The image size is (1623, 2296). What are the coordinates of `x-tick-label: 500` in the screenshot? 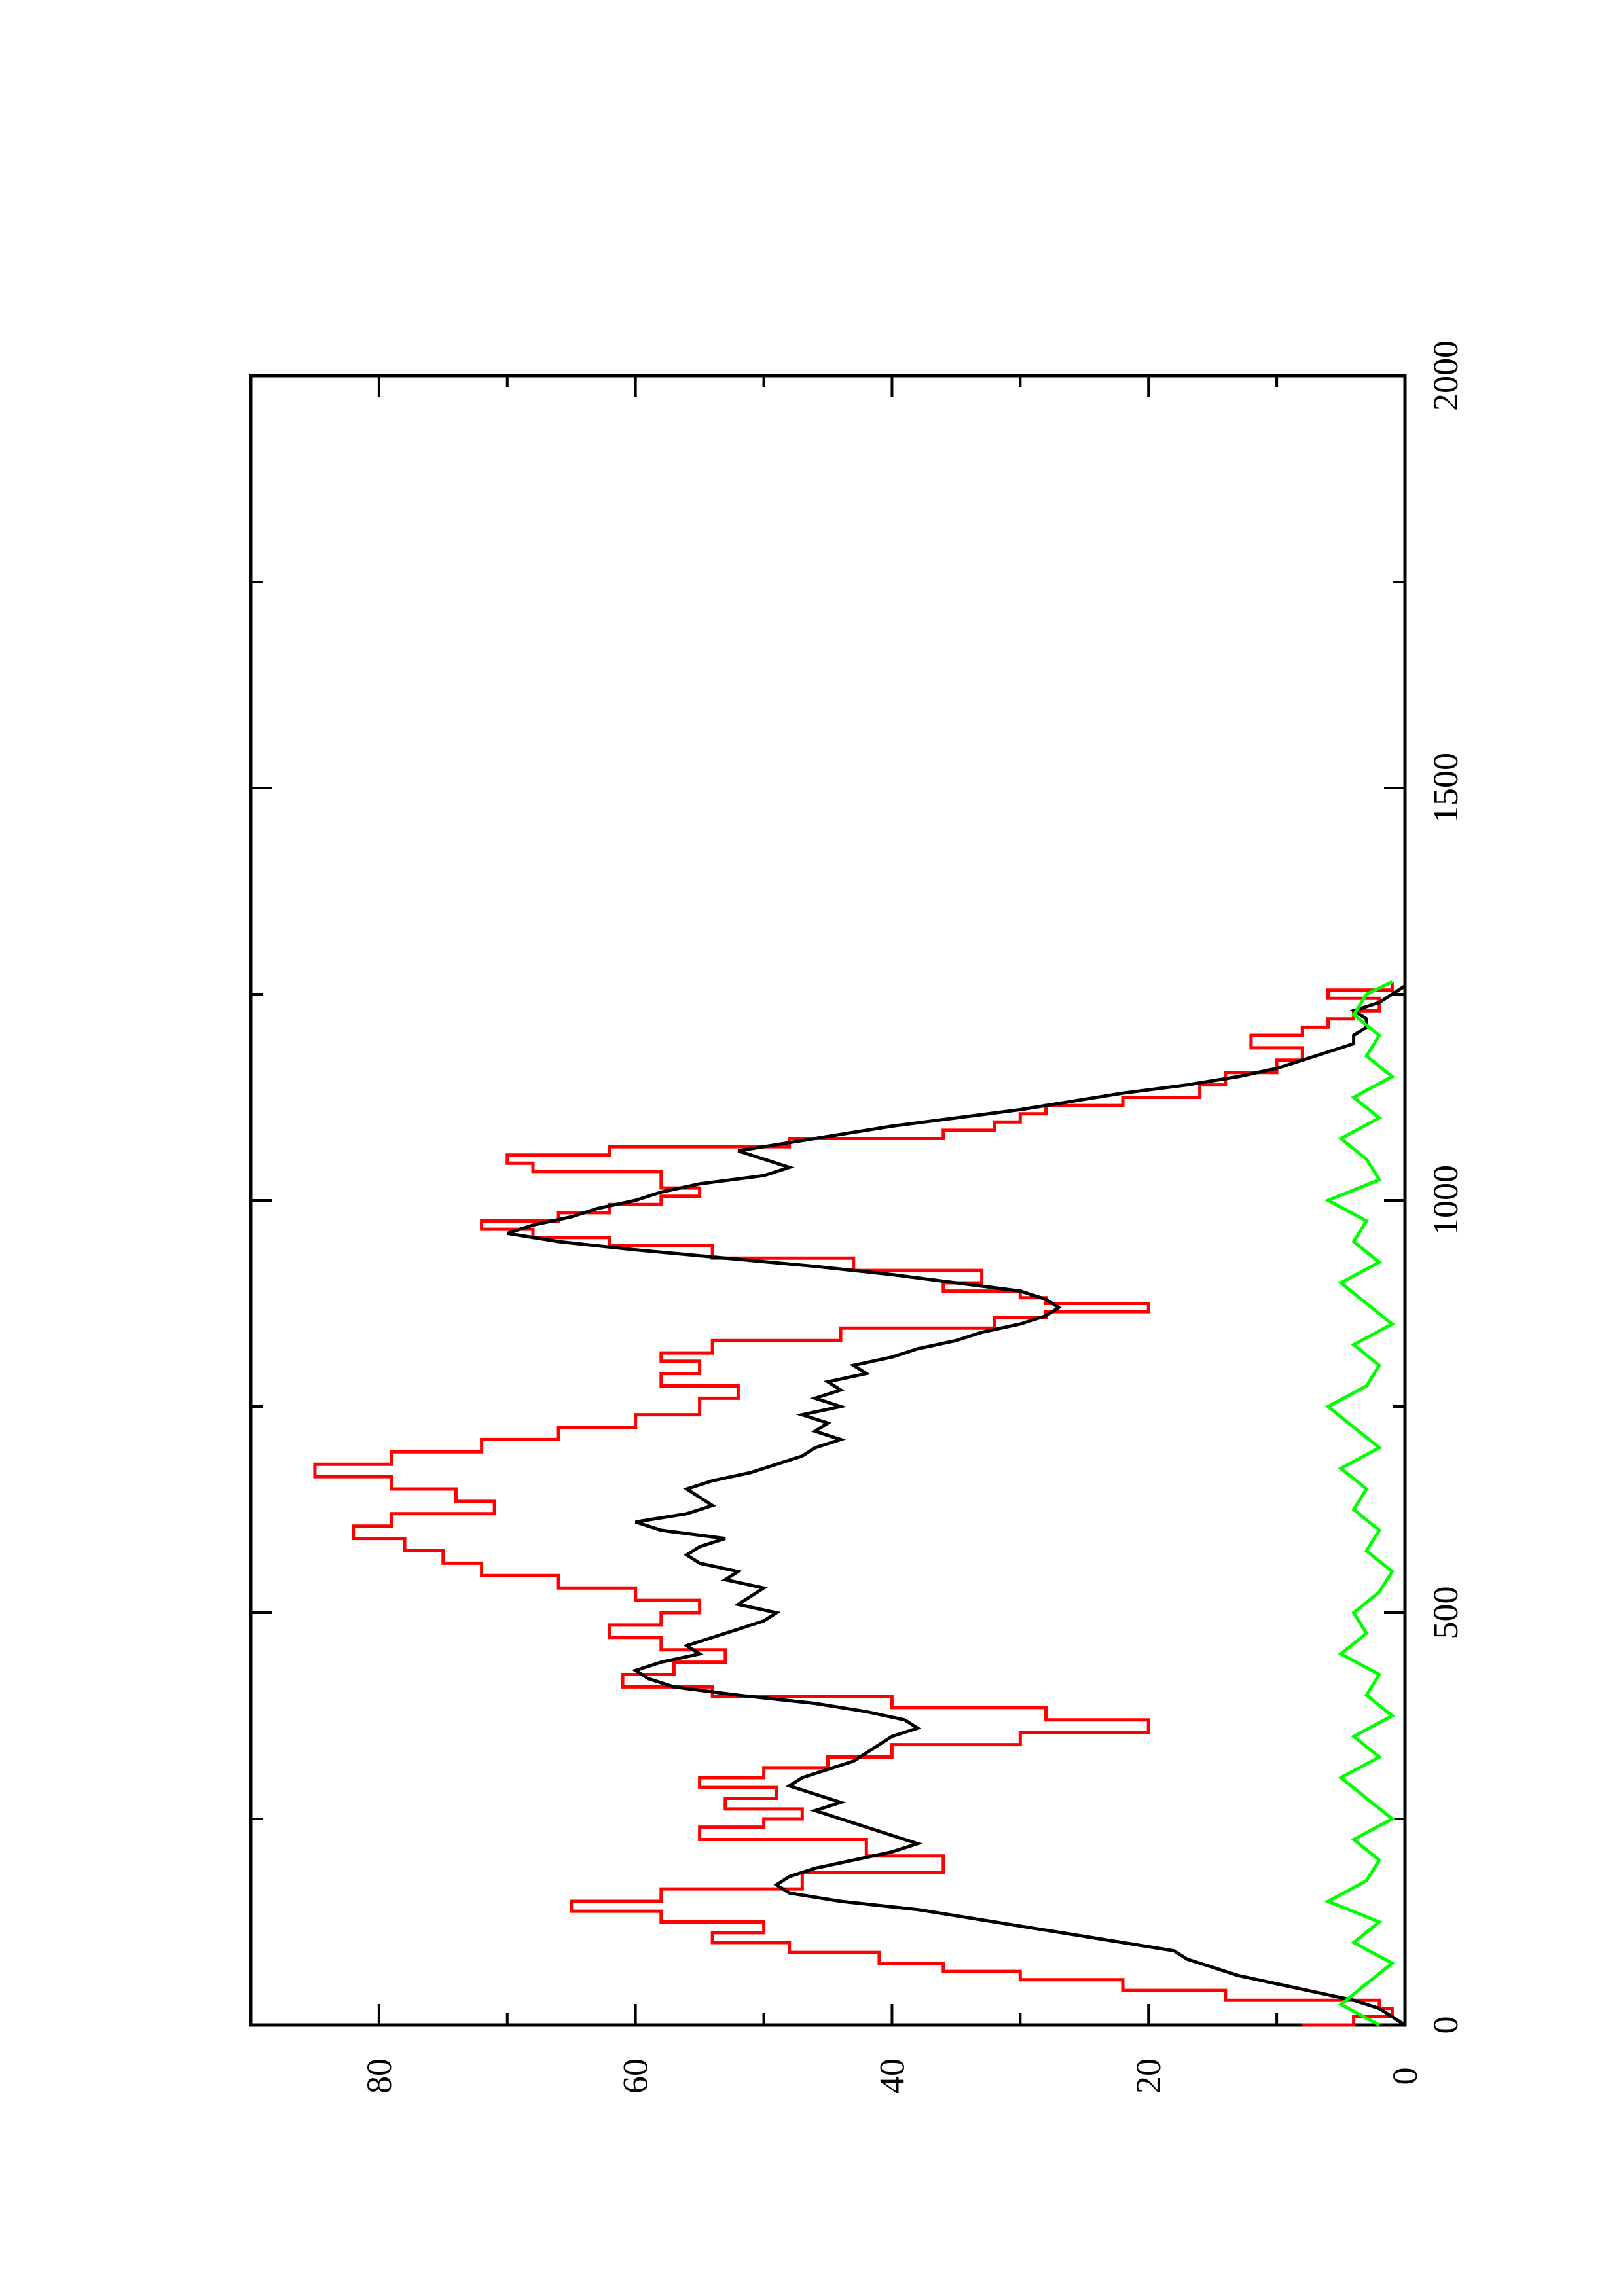 It's located at (1445, 1613).